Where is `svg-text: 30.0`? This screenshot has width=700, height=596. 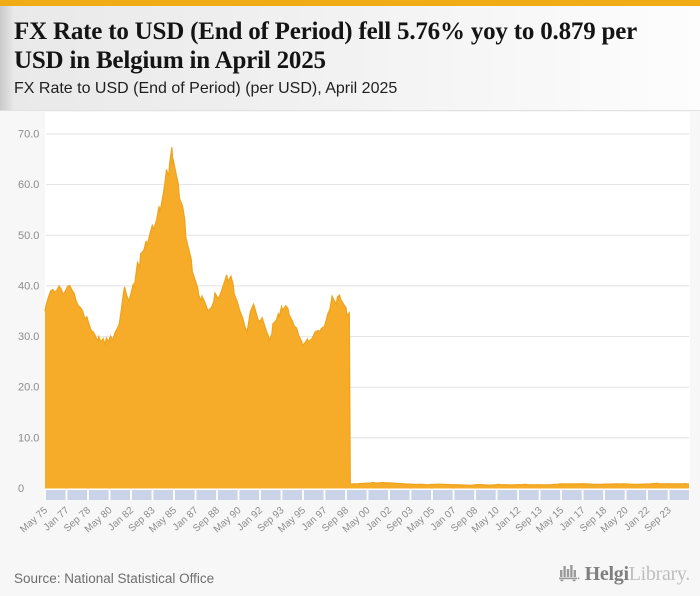
svg-text: 30.0 is located at coordinates (28, 337).